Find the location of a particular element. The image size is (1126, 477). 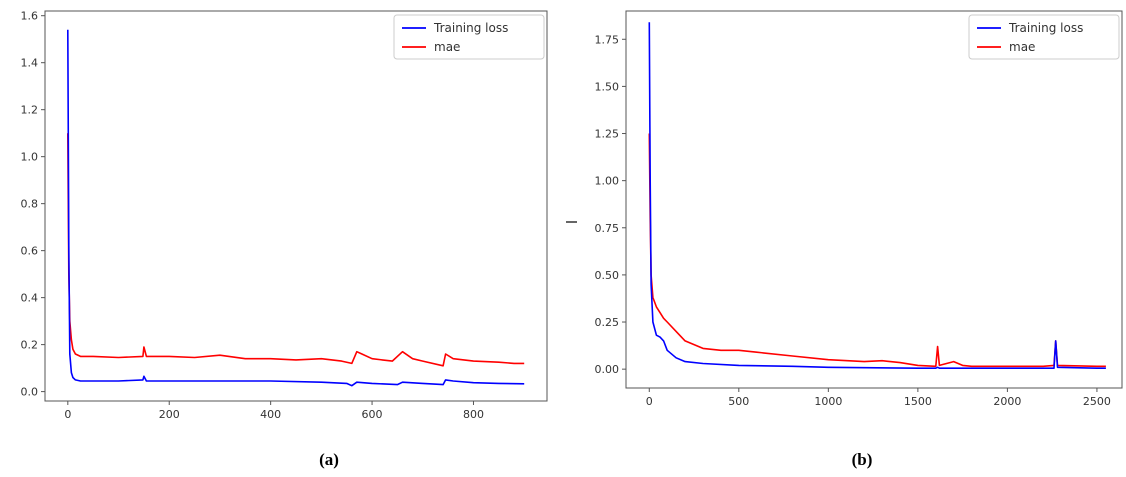

caption-a: (a) is located at coordinates (329, 459).